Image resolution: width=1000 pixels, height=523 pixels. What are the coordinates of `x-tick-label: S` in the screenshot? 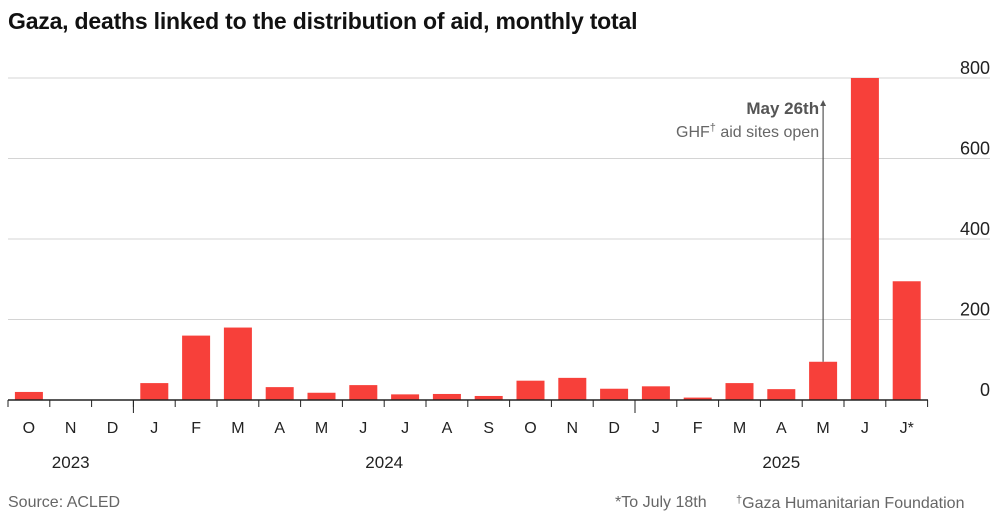 It's located at (488, 428).